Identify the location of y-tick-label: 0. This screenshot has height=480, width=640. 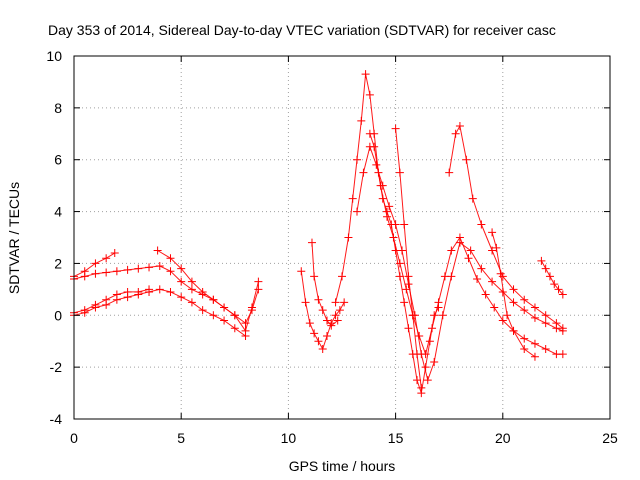
(58, 315).